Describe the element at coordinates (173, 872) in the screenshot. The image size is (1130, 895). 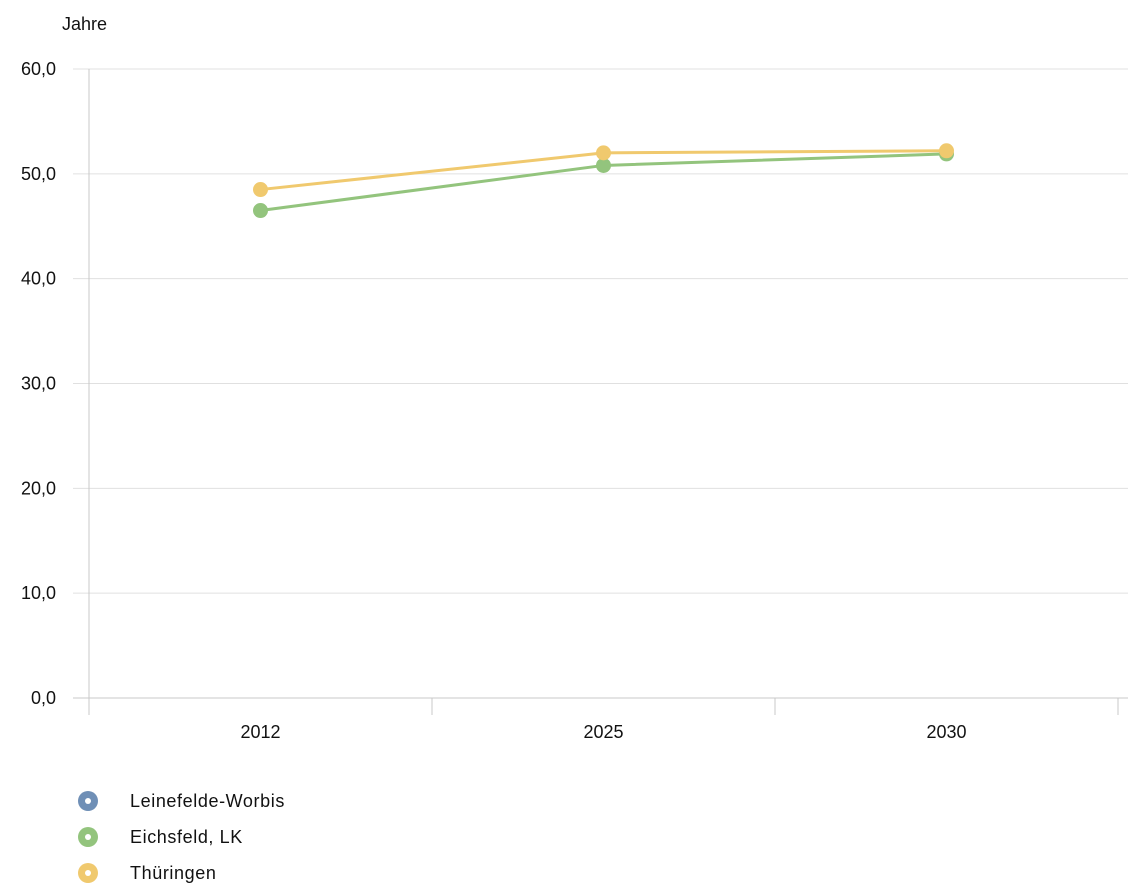
I see `legend-label: Thüringen` at that location.